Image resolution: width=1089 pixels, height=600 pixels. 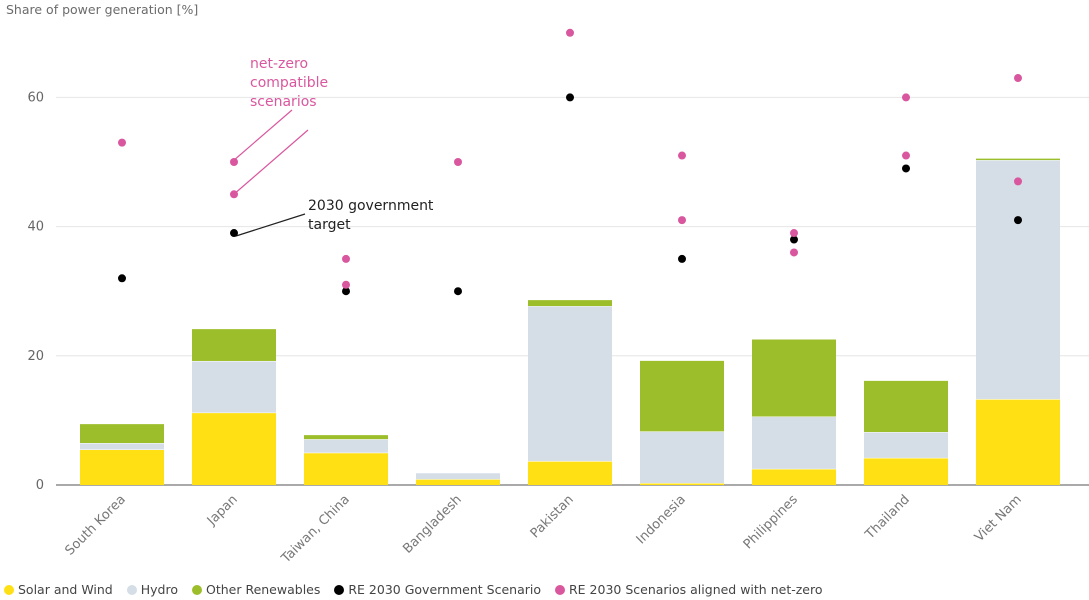 I want to click on legend-item-other-renewables: Other Renewables, so click(x=256, y=589).